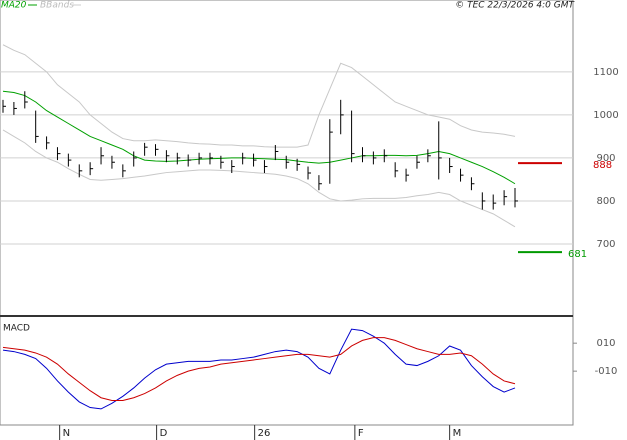  What do you see at coordinates (605, 72) in the screenshot?
I see `y-tick-label: 1100` at bounding box center [605, 72].